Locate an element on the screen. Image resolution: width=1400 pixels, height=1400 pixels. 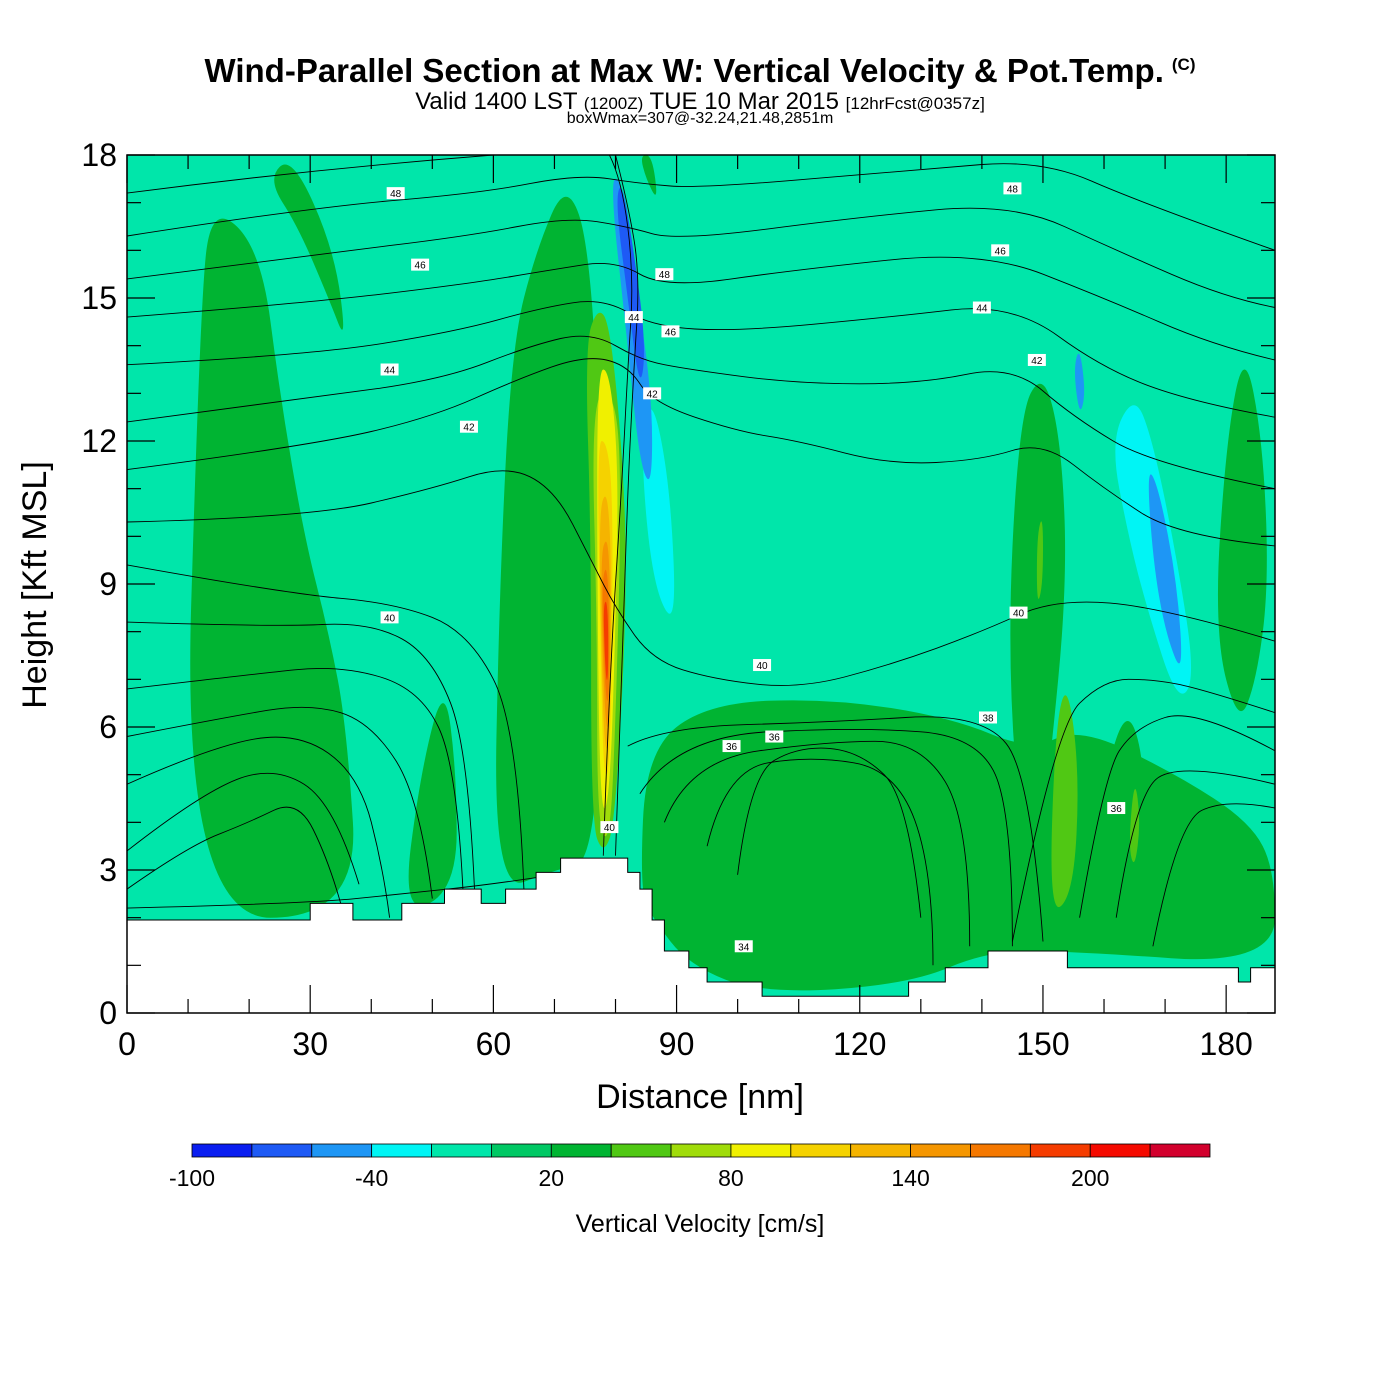
y-axis-title: Height [Kft MSL] is located at coordinates (35, 585).